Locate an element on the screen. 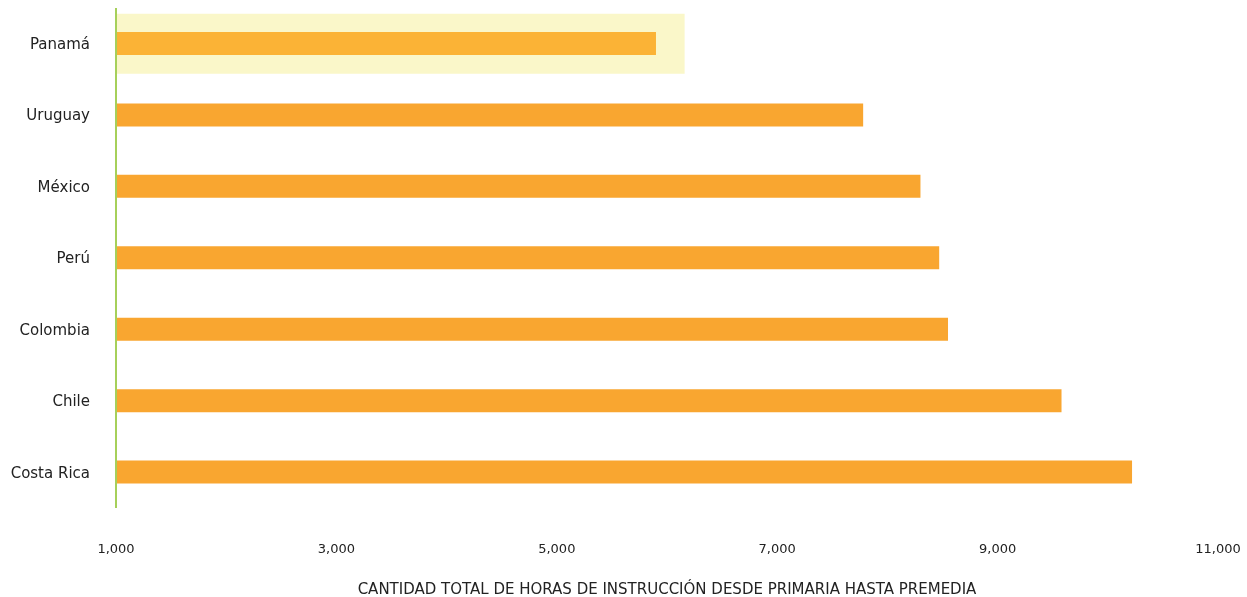 This screenshot has height=597, width=1247. x-axis-title: CANTIDAD TOTAL DE HORAS DE INSTRUCCIÓN DESDE PRIMARIA HASTA PREMEDIA is located at coordinates (667, 588).